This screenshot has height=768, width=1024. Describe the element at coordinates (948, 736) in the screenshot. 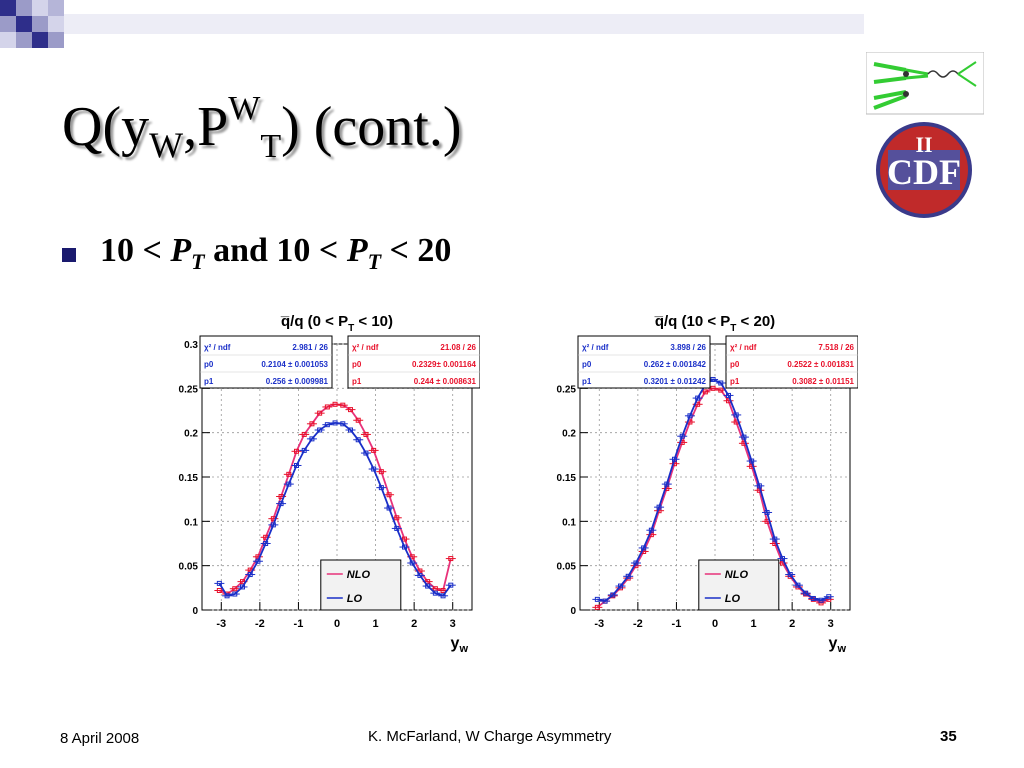

I see `page-number: 35` at that location.